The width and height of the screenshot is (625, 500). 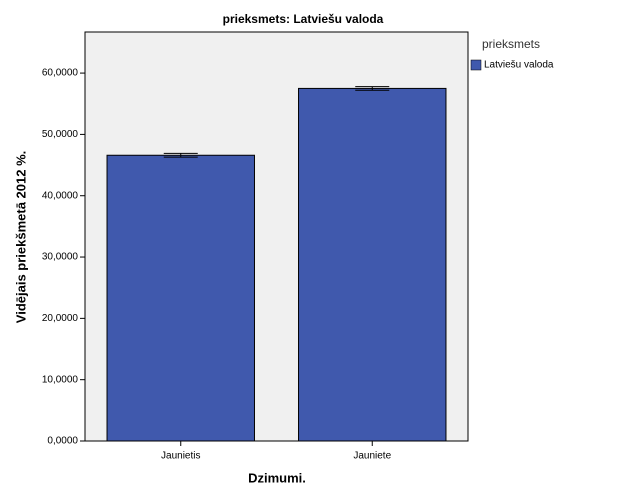 What do you see at coordinates (60, 73) in the screenshot?
I see `y-tick-label: 60,0000` at bounding box center [60, 73].